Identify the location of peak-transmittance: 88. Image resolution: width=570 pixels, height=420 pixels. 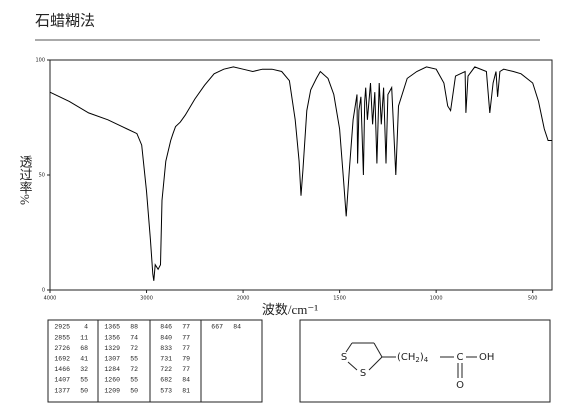
(134, 327).